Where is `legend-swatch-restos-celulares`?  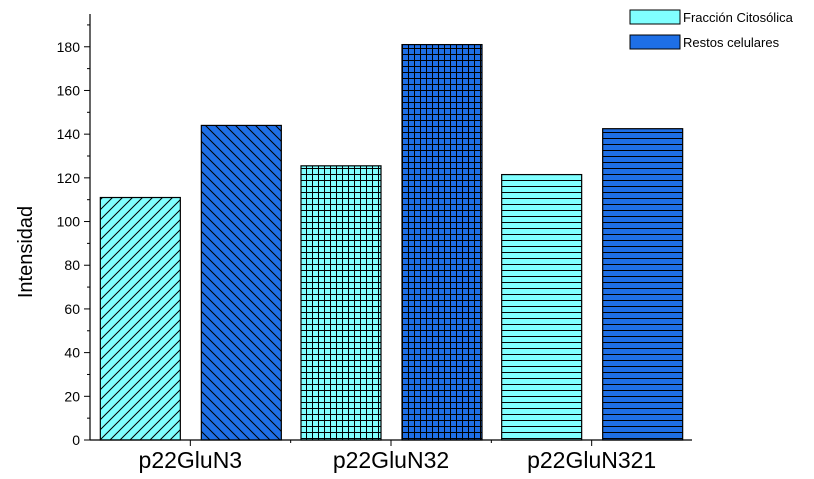 legend-swatch-restos-celulares is located at coordinates (655, 42).